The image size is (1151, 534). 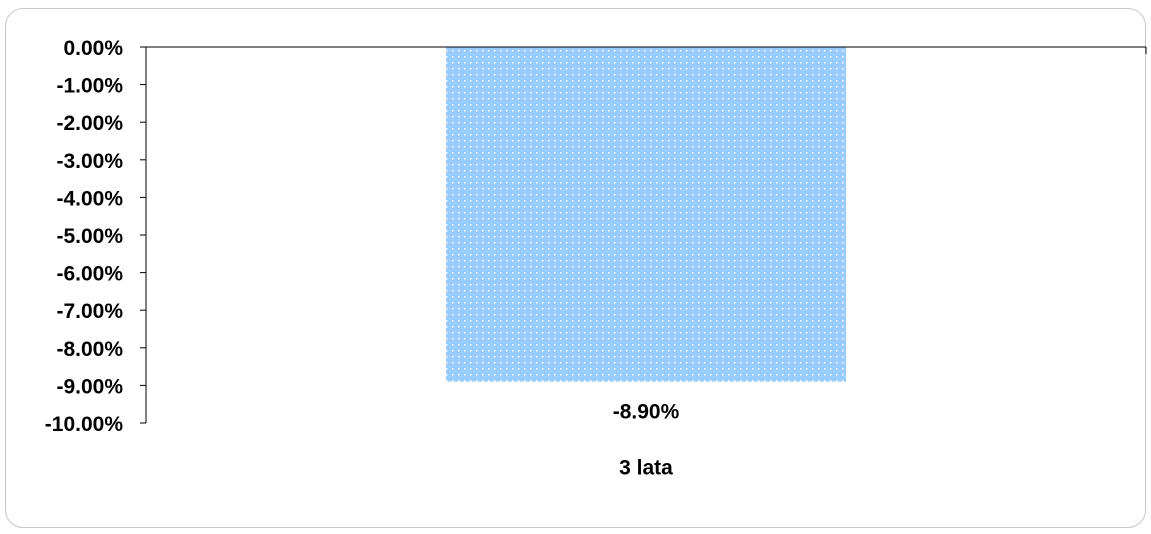 I want to click on y-tick-label-1: -1.00%, so click(x=89, y=86).